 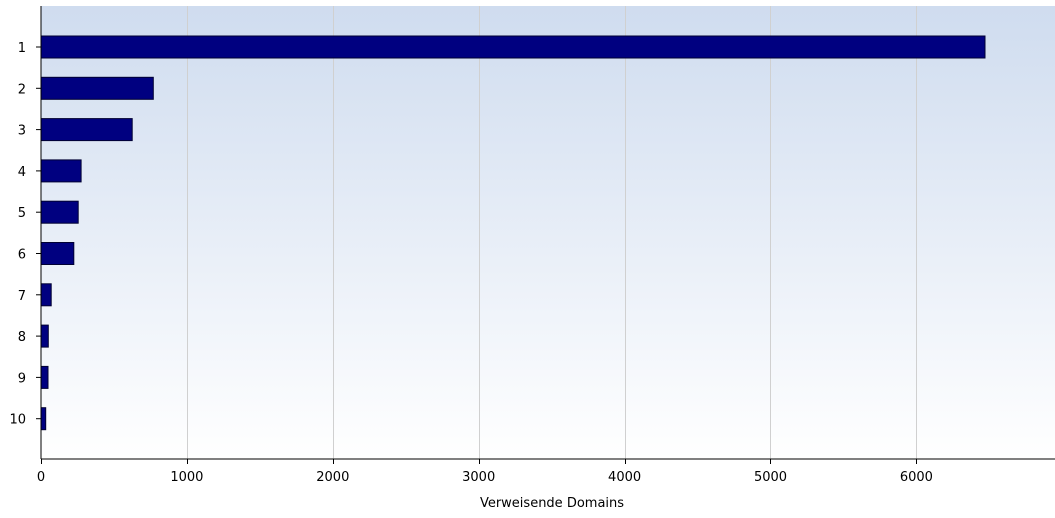 I want to click on x-tick-label: 4000, so click(x=624, y=477).